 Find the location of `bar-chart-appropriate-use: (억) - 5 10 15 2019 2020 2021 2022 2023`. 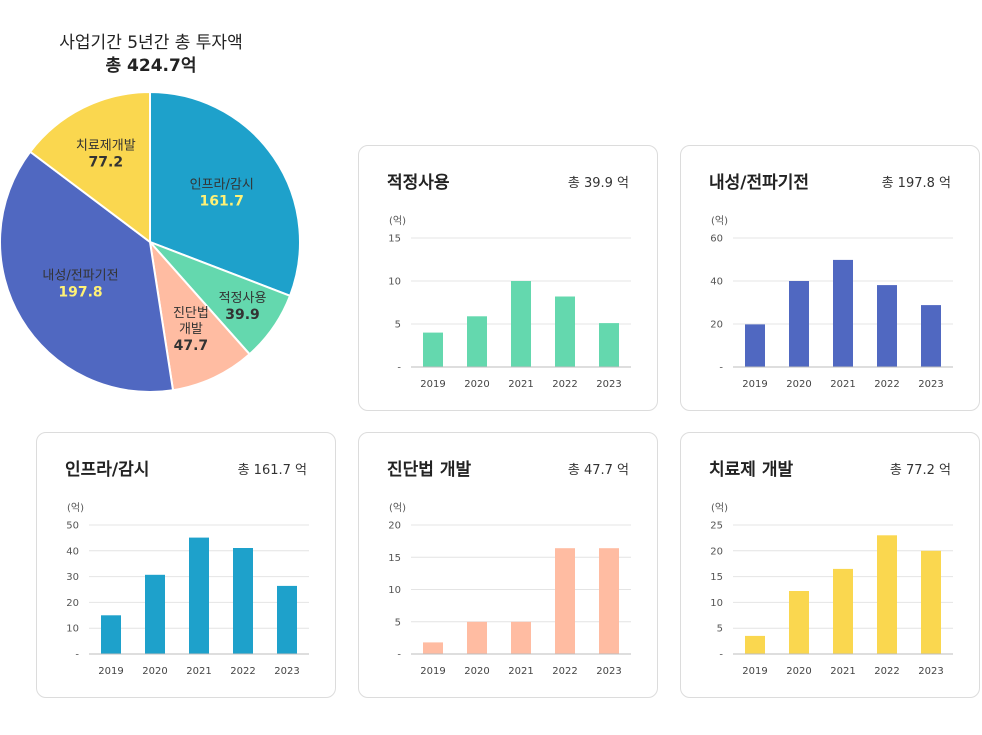

bar-chart-appropriate-use: (억) - 5 10 15 2019 2020 2021 2022 2023 is located at coordinates (509, 302).